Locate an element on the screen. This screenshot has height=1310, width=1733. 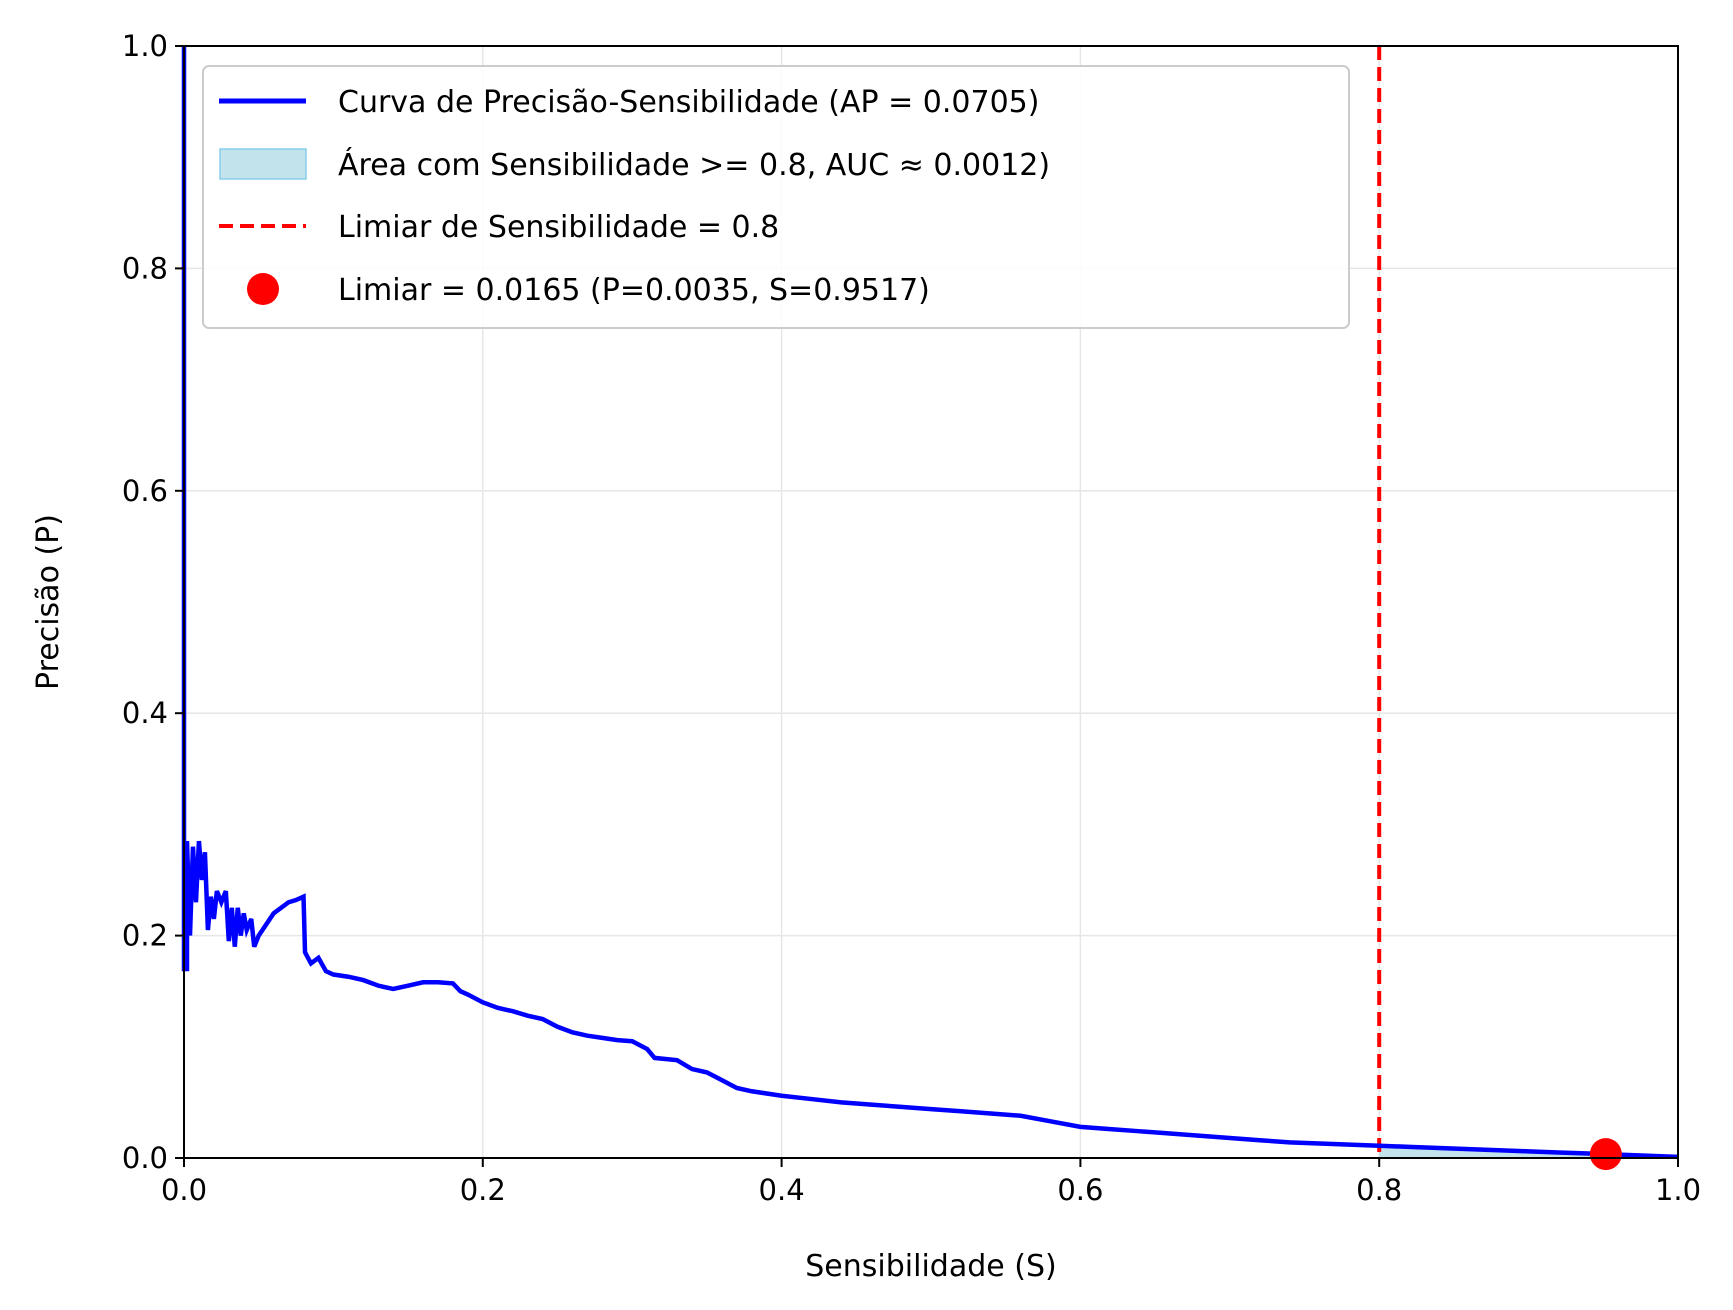
x-tick-label: 0.8 is located at coordinates (1379, 1190).